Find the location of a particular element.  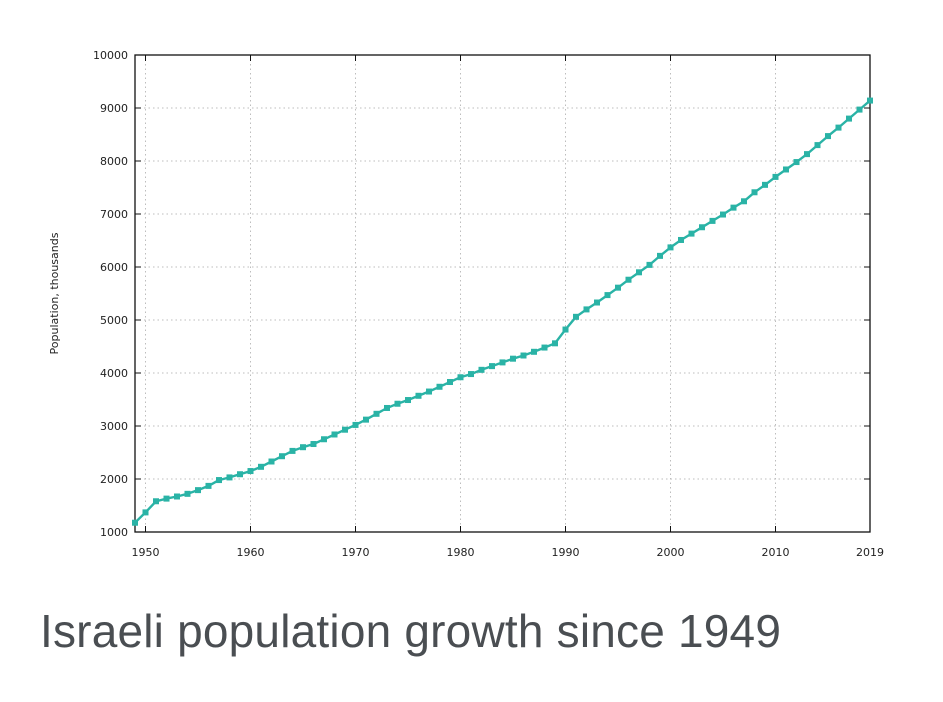

x-tick-label: 1970 is located at coordinates (356, 552).